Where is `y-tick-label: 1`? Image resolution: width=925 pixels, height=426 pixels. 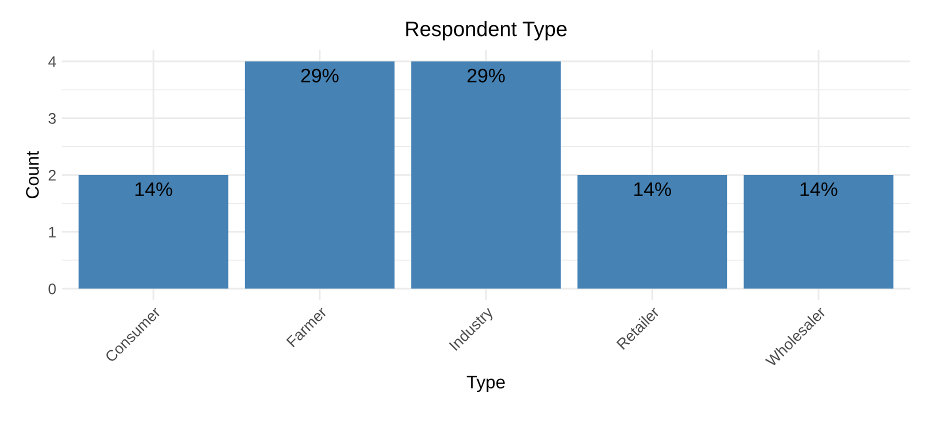 y-tick-label: 1 is located at coordinates (52, 232).